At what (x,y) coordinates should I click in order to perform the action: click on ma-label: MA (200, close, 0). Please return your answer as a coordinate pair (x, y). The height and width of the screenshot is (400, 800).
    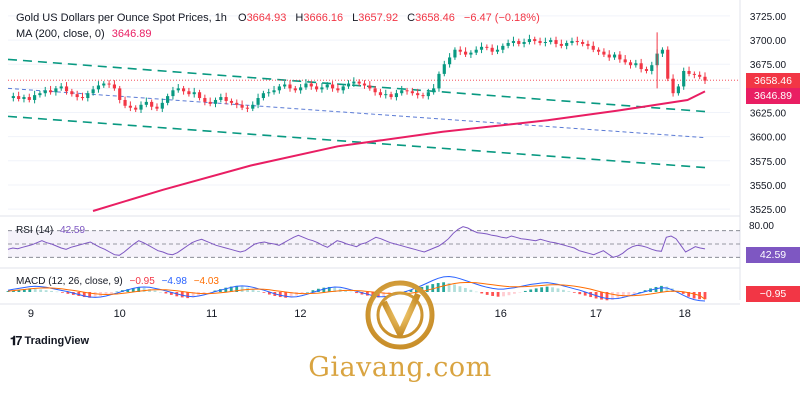
    Looking at the image, I should click on (60, 34).